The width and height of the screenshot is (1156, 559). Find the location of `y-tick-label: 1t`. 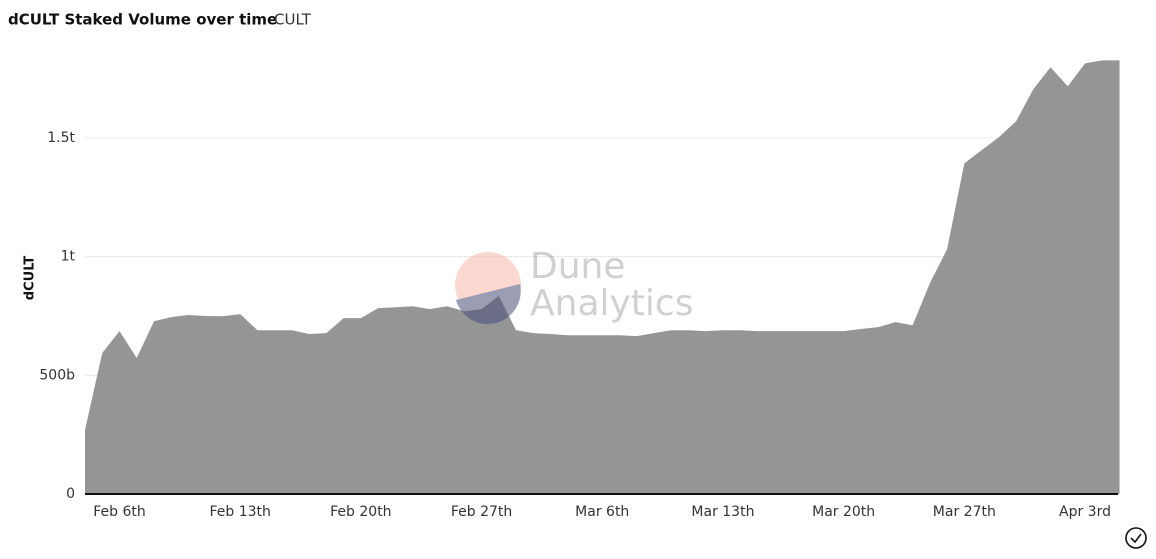

y-tick-label: 1t is located at coordinates (68, 257).